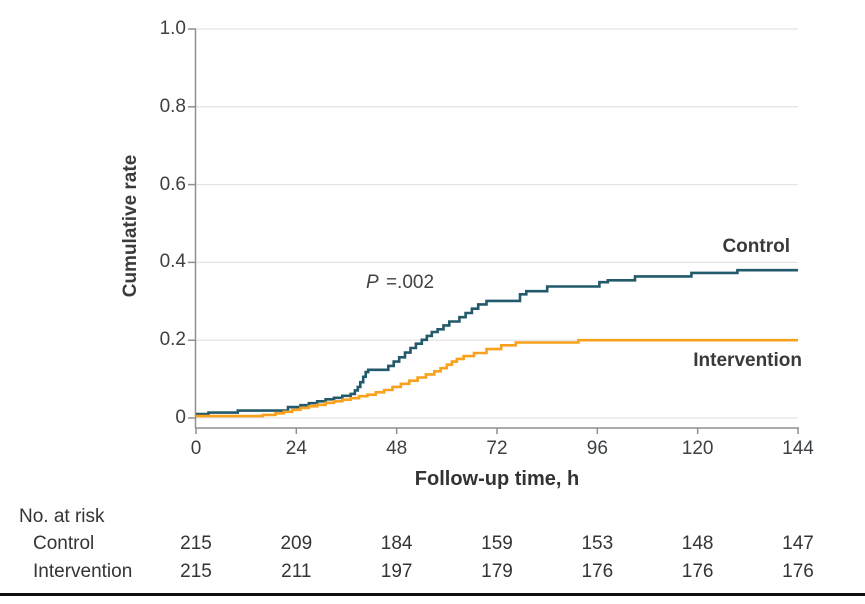 Image resolution: width=865 pixels, height=604 pixels. Describe the element at coordinates (296, 571) in the screenshot. I see `risk-value: 211` at that location.